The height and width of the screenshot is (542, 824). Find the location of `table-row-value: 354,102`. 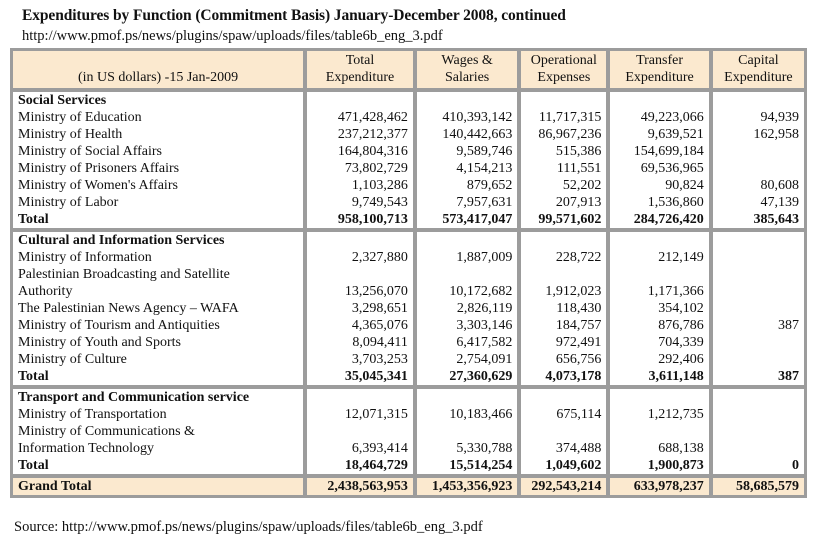

table-row-value: 354,102 is located at coordinates (659, 308).